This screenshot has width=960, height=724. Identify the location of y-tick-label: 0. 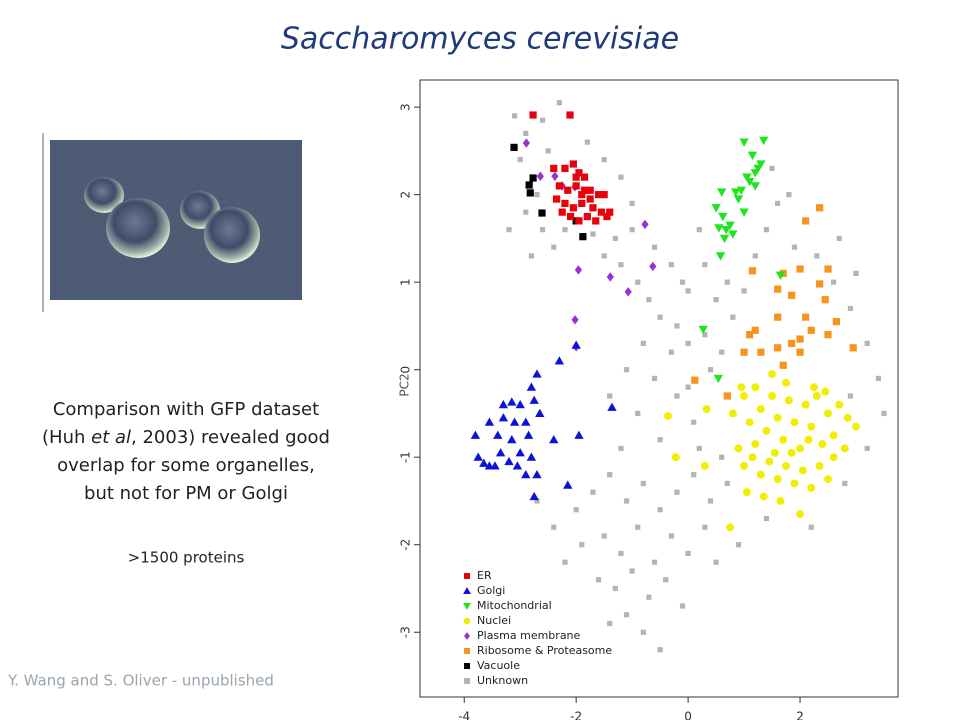
(406, 370).